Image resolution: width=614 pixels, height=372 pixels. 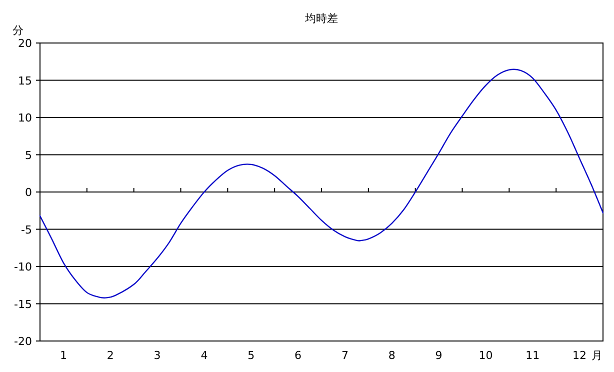 What do you see at coordinates (298, 355) in the screenshot?
I see `x-tick-label: 6` at bounding box center [298, 355].